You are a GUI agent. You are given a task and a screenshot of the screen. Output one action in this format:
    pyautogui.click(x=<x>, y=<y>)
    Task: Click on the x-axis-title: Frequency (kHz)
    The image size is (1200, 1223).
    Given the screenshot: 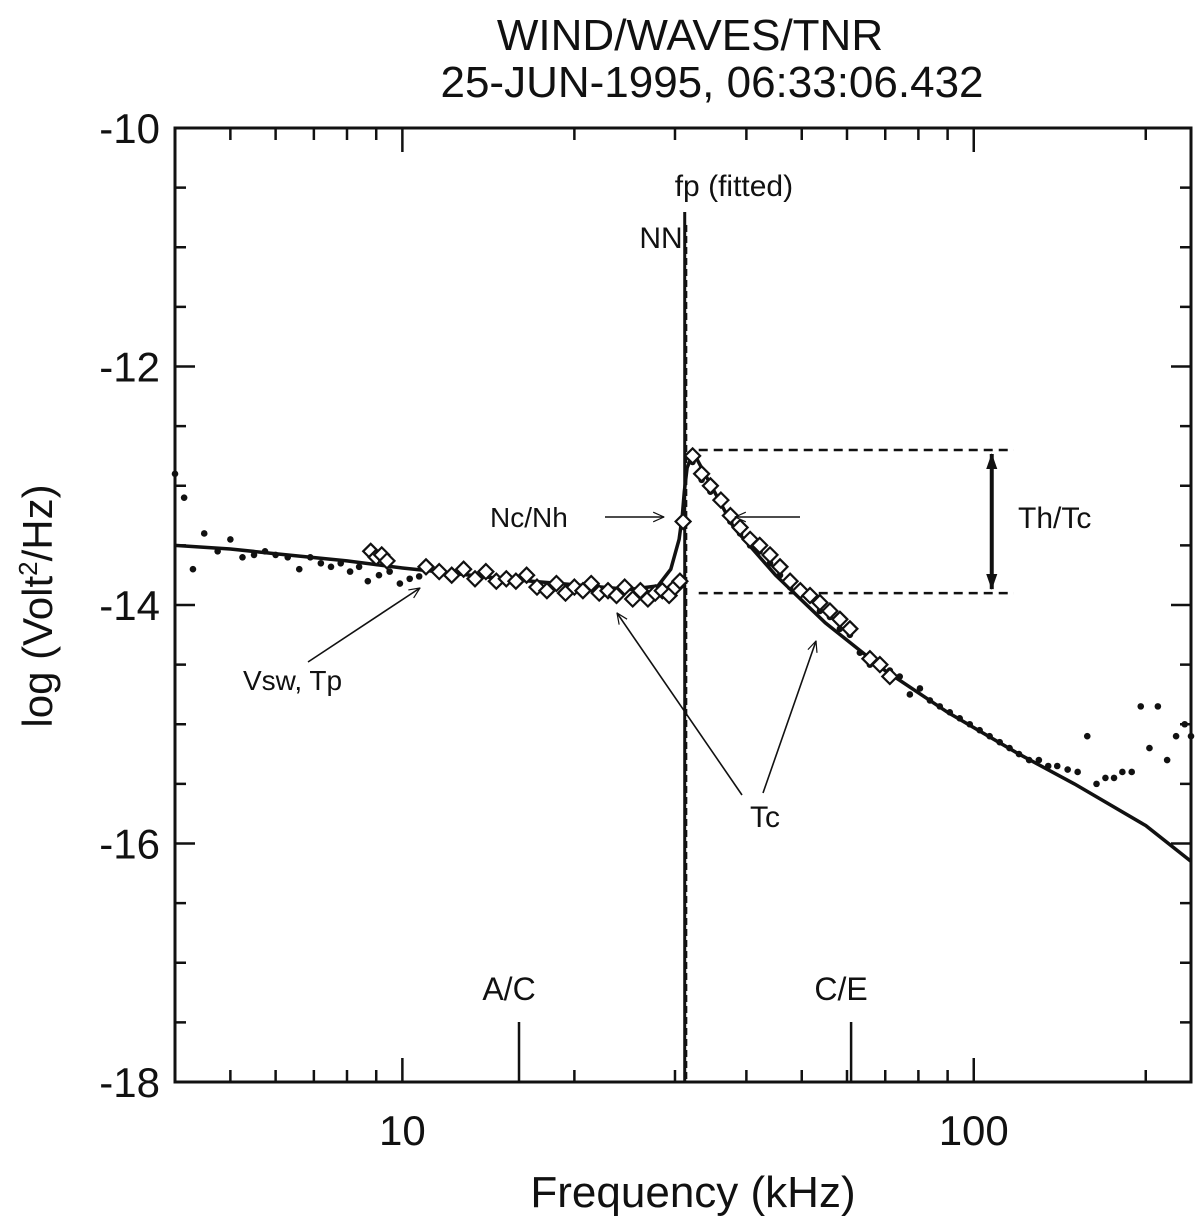 What is the action you would take?
    pyautogui.click(x=692, y=1192)
    